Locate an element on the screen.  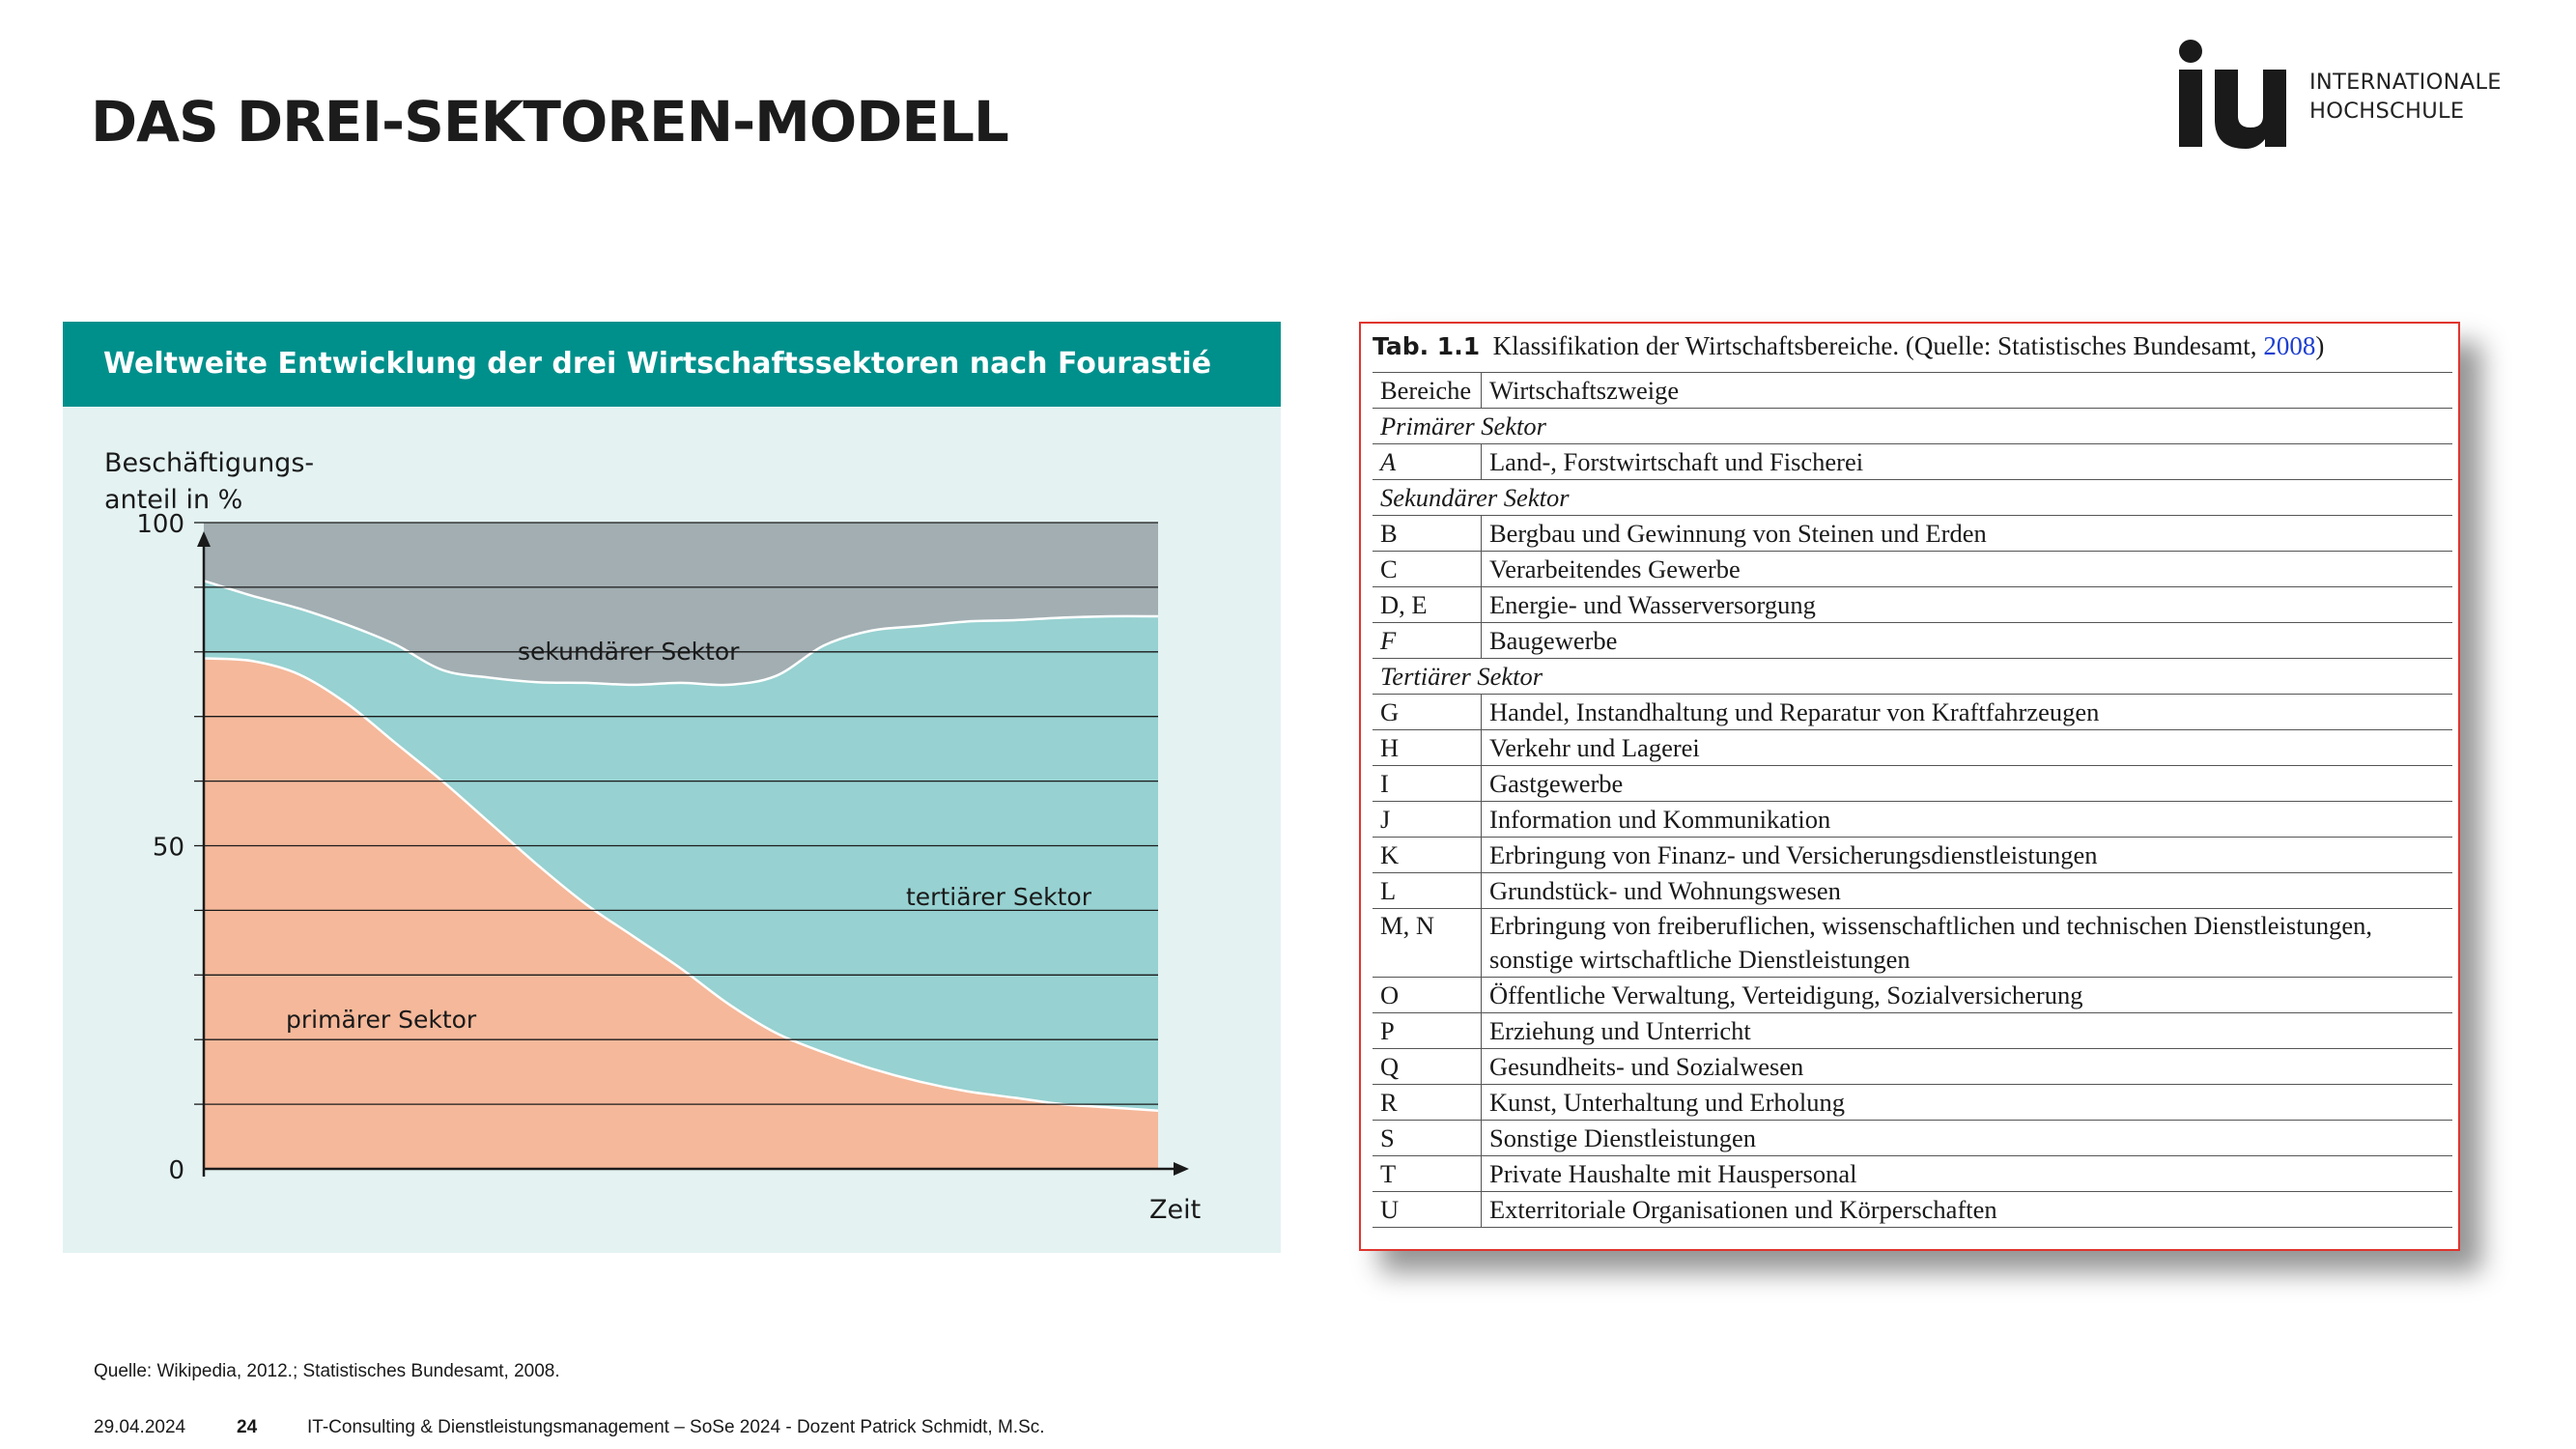
table-cell-code: C is located at coordinates (1427, 569).